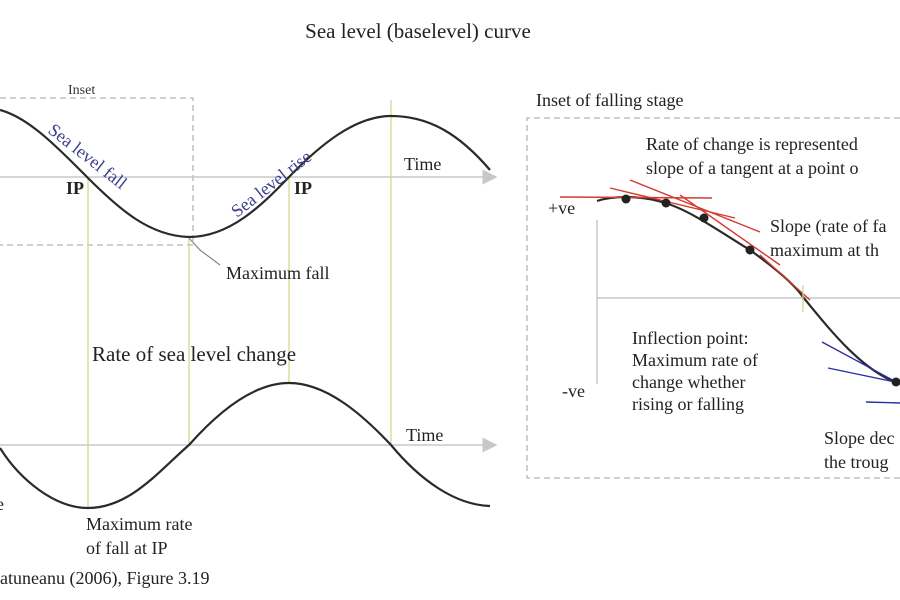  I want to click on slope-note-line2: maximum at th, so click(824, 250).